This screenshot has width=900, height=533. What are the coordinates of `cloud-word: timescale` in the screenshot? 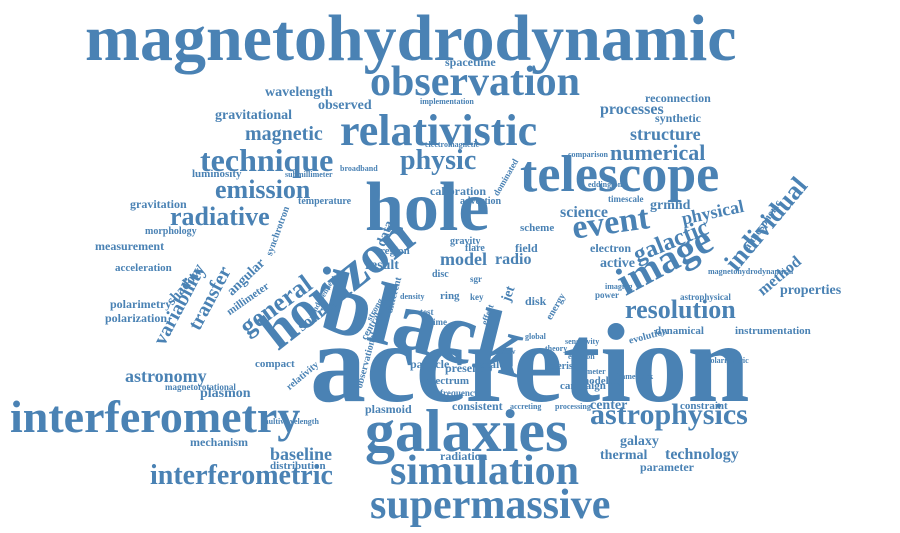 It's located at (626, 198).